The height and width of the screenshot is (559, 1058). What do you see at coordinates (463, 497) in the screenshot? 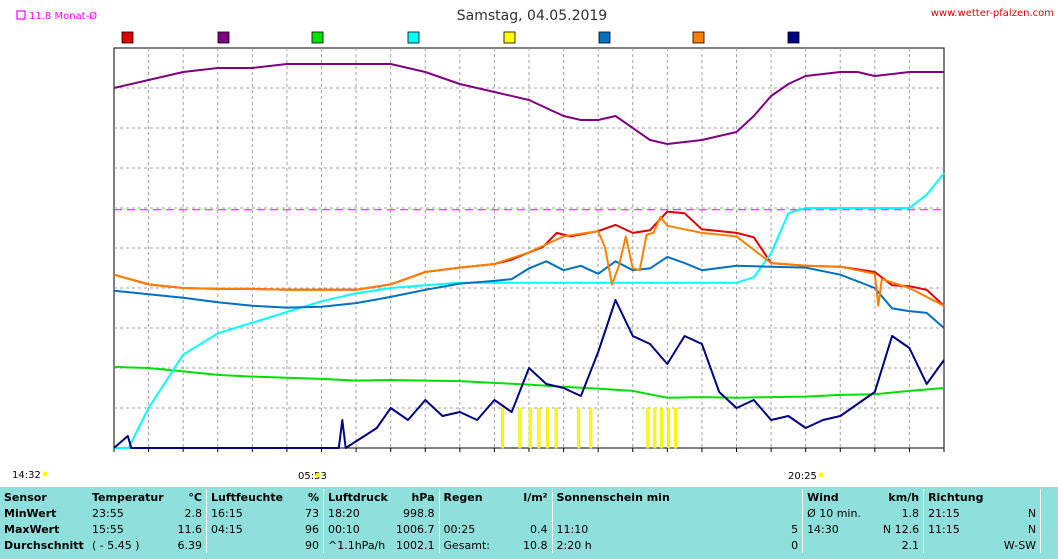
I see `header-regen: Regen` at bounding box center [463, 497].